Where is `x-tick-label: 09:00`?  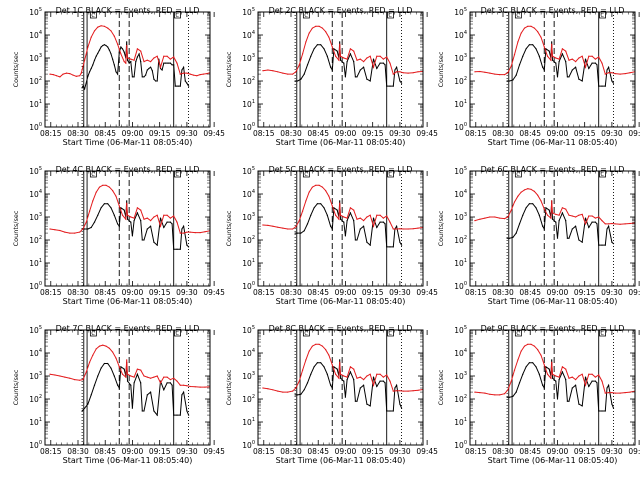
x-tick-label: 09:00 is located at coordinates (558, 292).